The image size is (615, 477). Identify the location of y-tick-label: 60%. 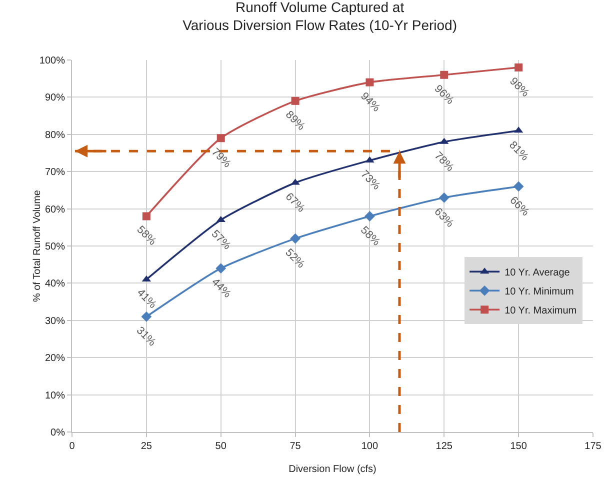
(55, 210).